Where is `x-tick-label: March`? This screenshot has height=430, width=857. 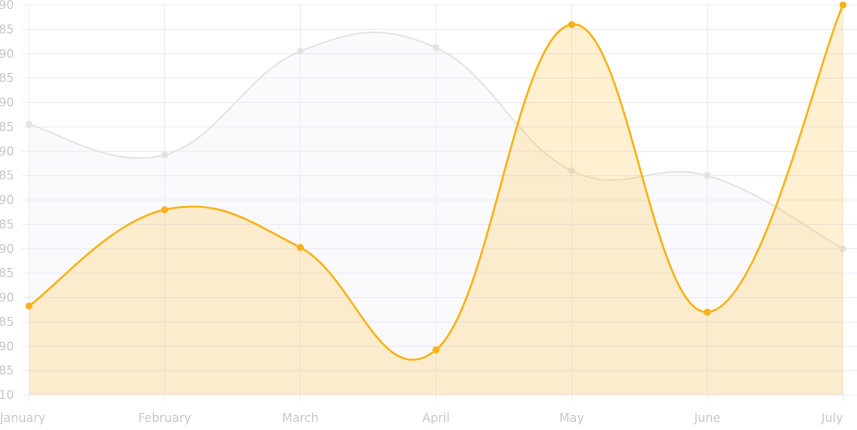
x-tick-label: March is located at coordinates (300, 418).